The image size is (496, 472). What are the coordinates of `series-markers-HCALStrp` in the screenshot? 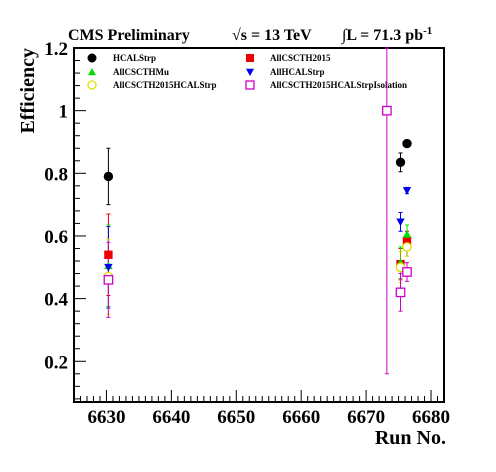 It's located at (257, 160).